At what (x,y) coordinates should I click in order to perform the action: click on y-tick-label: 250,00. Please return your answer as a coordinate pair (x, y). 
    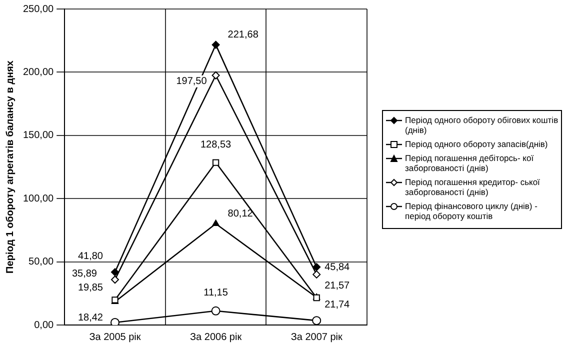
    Looking at the image, I should click on (38, 9).